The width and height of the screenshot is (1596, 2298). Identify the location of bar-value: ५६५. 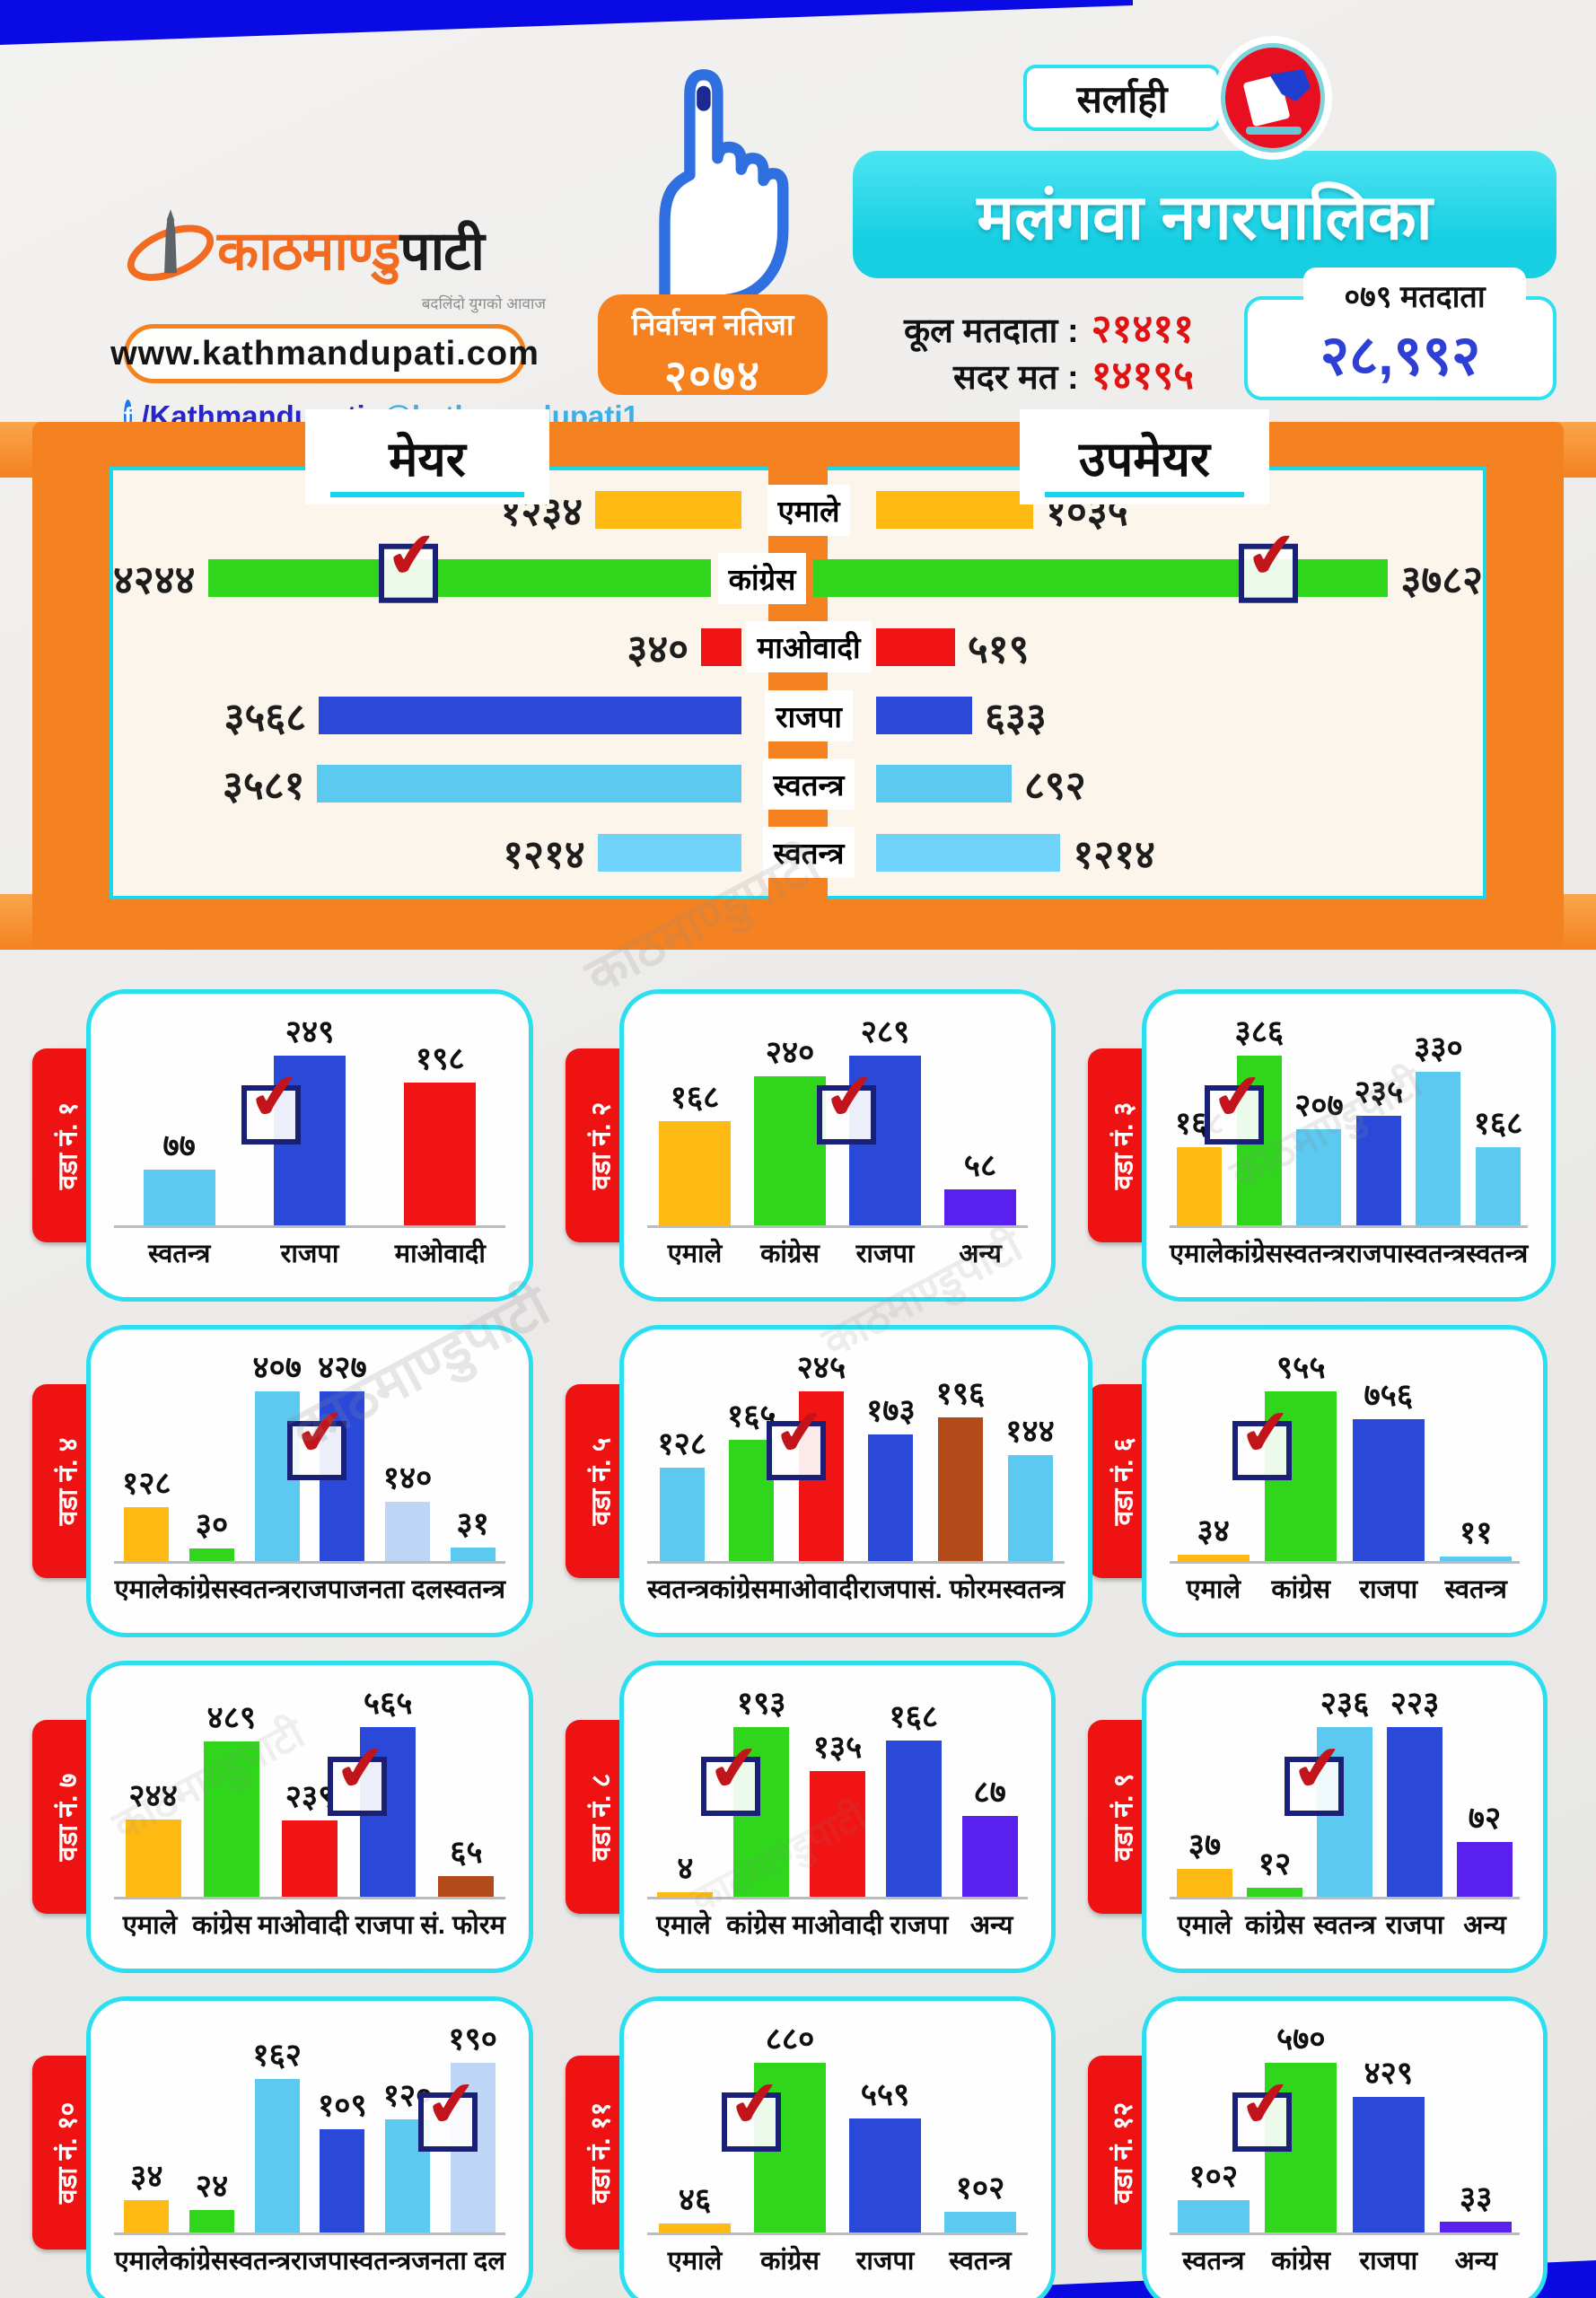
(388, 1703).